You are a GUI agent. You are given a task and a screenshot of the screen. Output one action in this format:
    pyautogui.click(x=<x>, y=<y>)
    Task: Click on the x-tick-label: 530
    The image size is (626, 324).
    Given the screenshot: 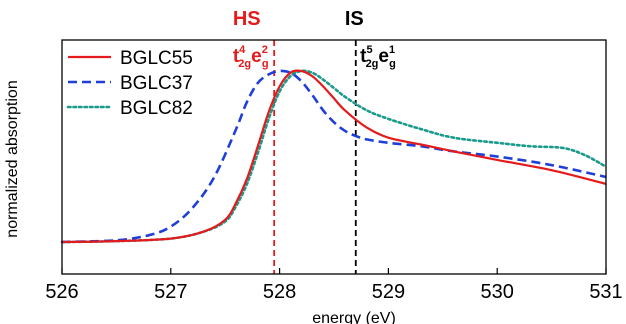 What is the action you would take?
    pyautogui.click(x=497, y=292)
    